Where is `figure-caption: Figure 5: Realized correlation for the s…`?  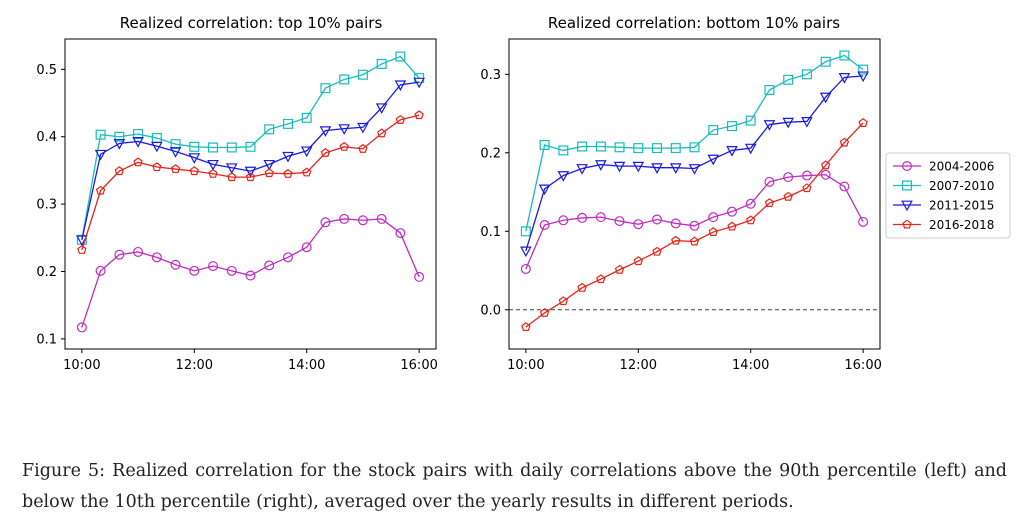
figure-caption: Figure 5: Realized correlation for the s… is located at coordinates (514, 486).